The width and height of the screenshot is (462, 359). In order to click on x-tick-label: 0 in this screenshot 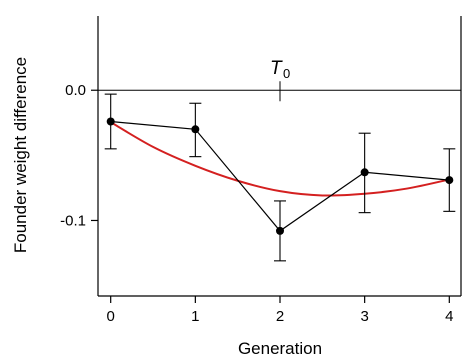, I will do `click(111, 316)`.